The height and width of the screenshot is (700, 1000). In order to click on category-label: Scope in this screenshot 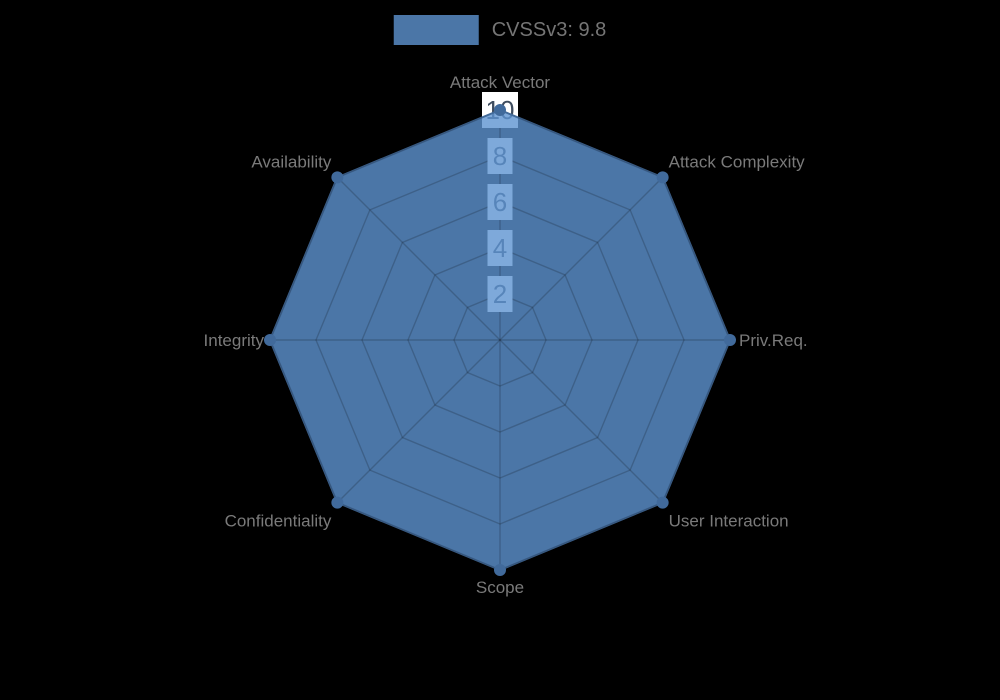, I will do `click(500, 587)`.